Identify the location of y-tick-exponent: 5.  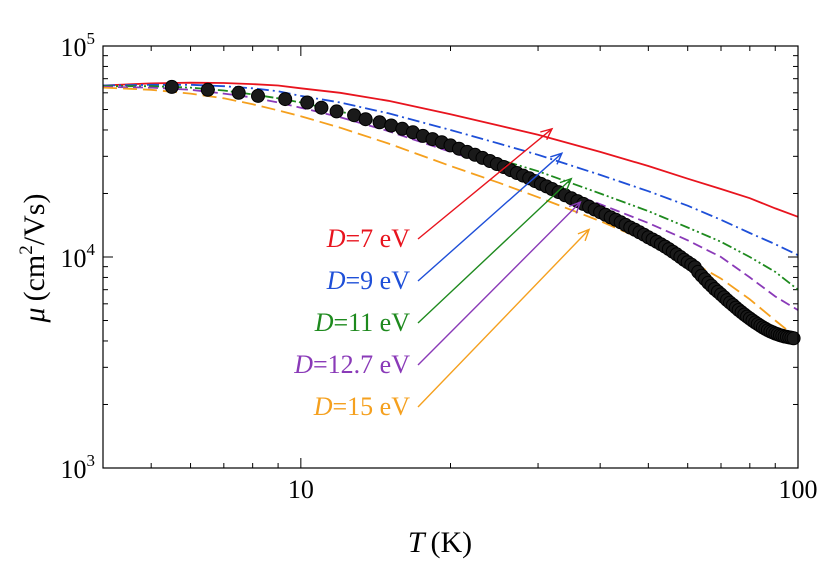
(91, 38).